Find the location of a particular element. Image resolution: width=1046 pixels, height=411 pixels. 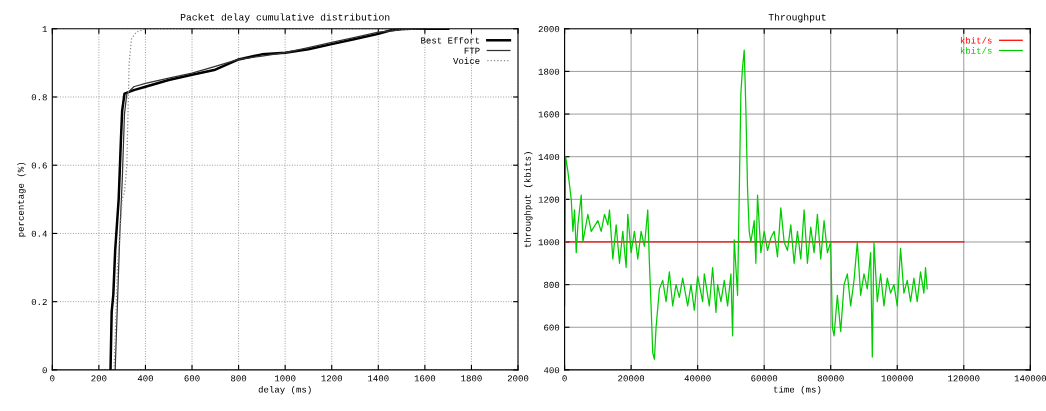

y-axis-title: throughput (kbits) is located at coordinates (528, 200).